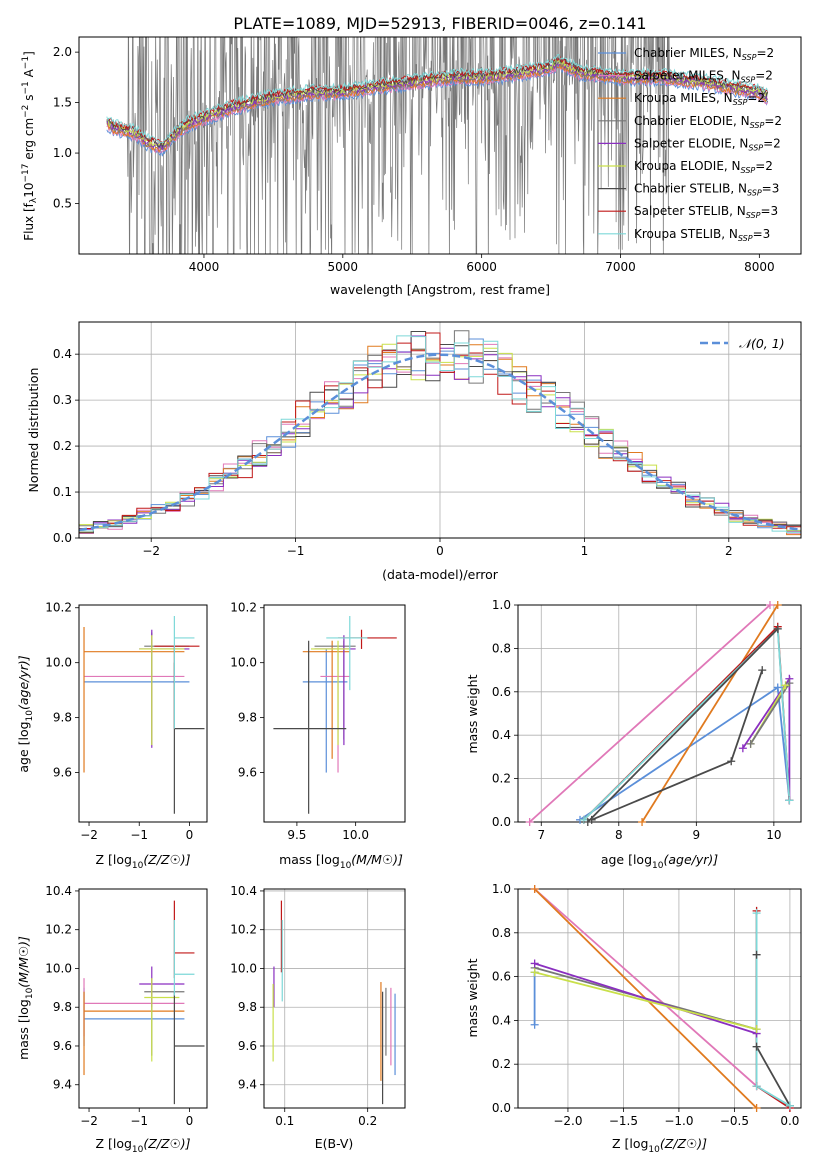 The height and width of the screenshot is (1170, 819). I want to click on y-tick-label: 1.5, so click(62, 103).